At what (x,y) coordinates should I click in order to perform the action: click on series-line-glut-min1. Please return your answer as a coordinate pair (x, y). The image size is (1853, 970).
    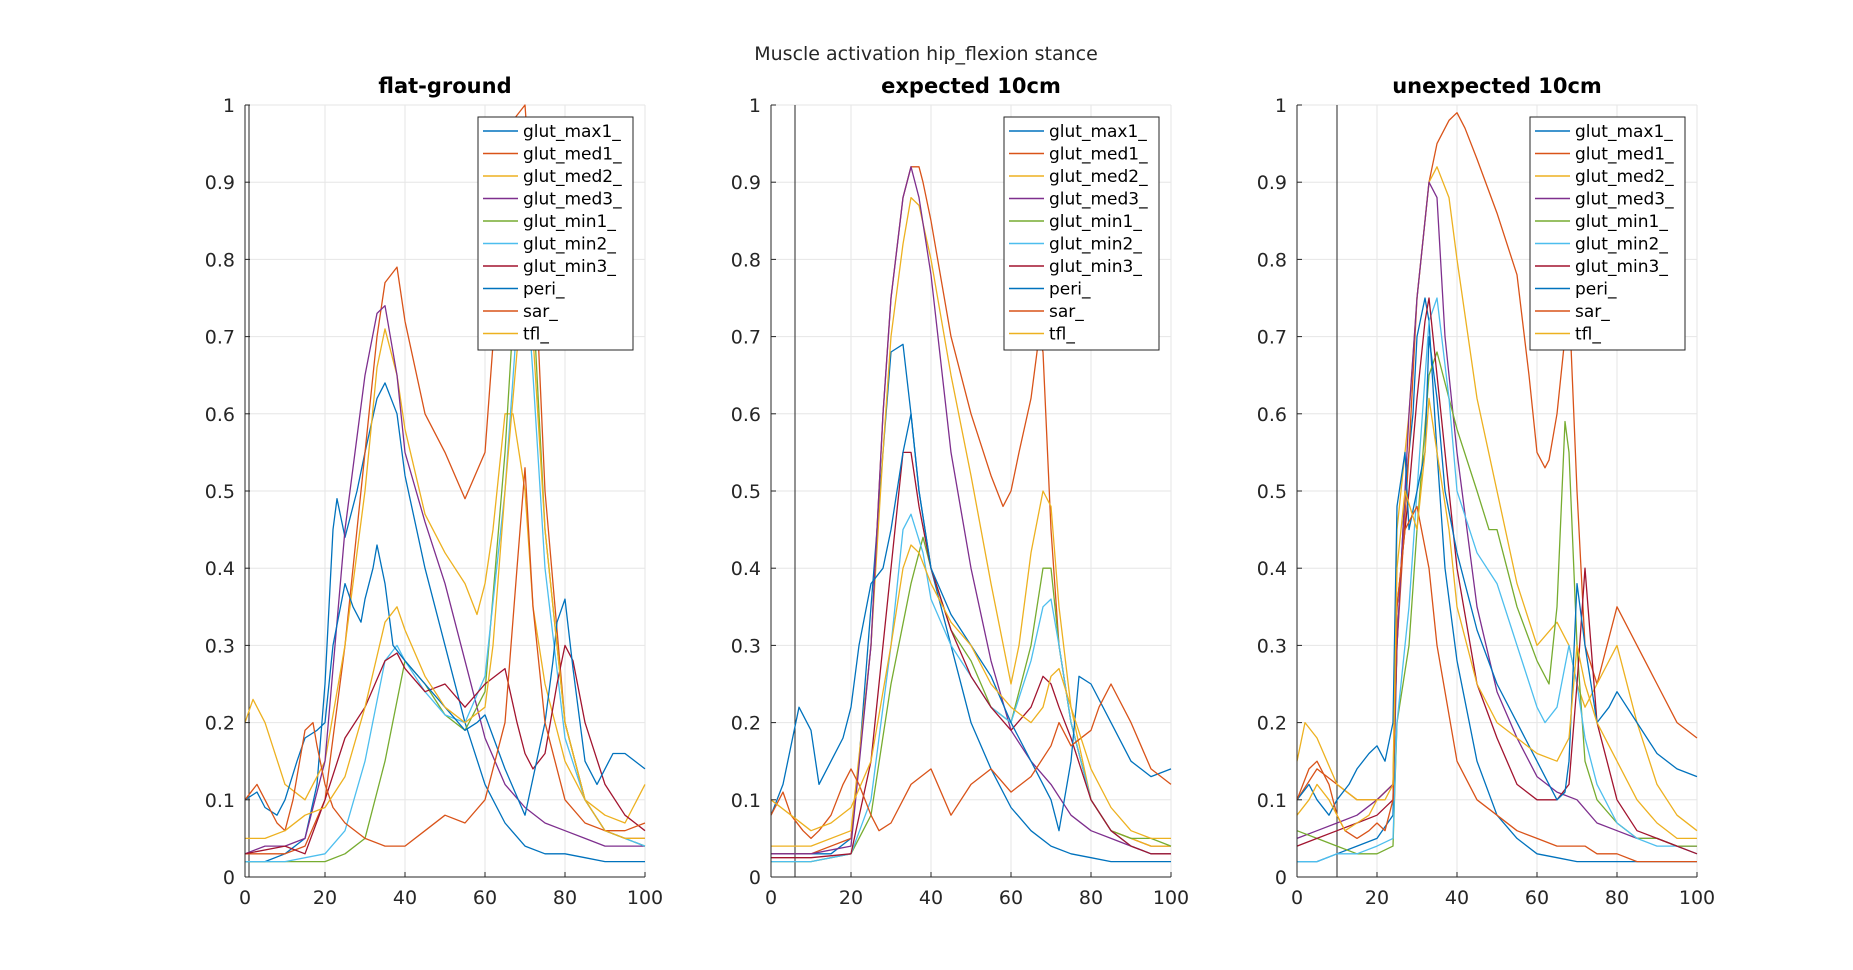
    Looking at the image, I should click on (1496, 603).